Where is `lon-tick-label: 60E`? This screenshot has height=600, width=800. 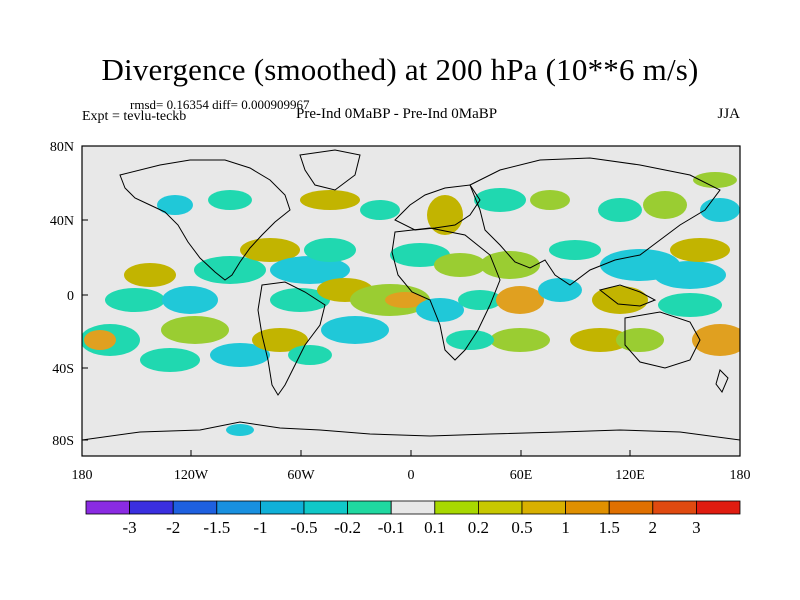 lon-tick-label: 60E is located at coordinates (521, 475).